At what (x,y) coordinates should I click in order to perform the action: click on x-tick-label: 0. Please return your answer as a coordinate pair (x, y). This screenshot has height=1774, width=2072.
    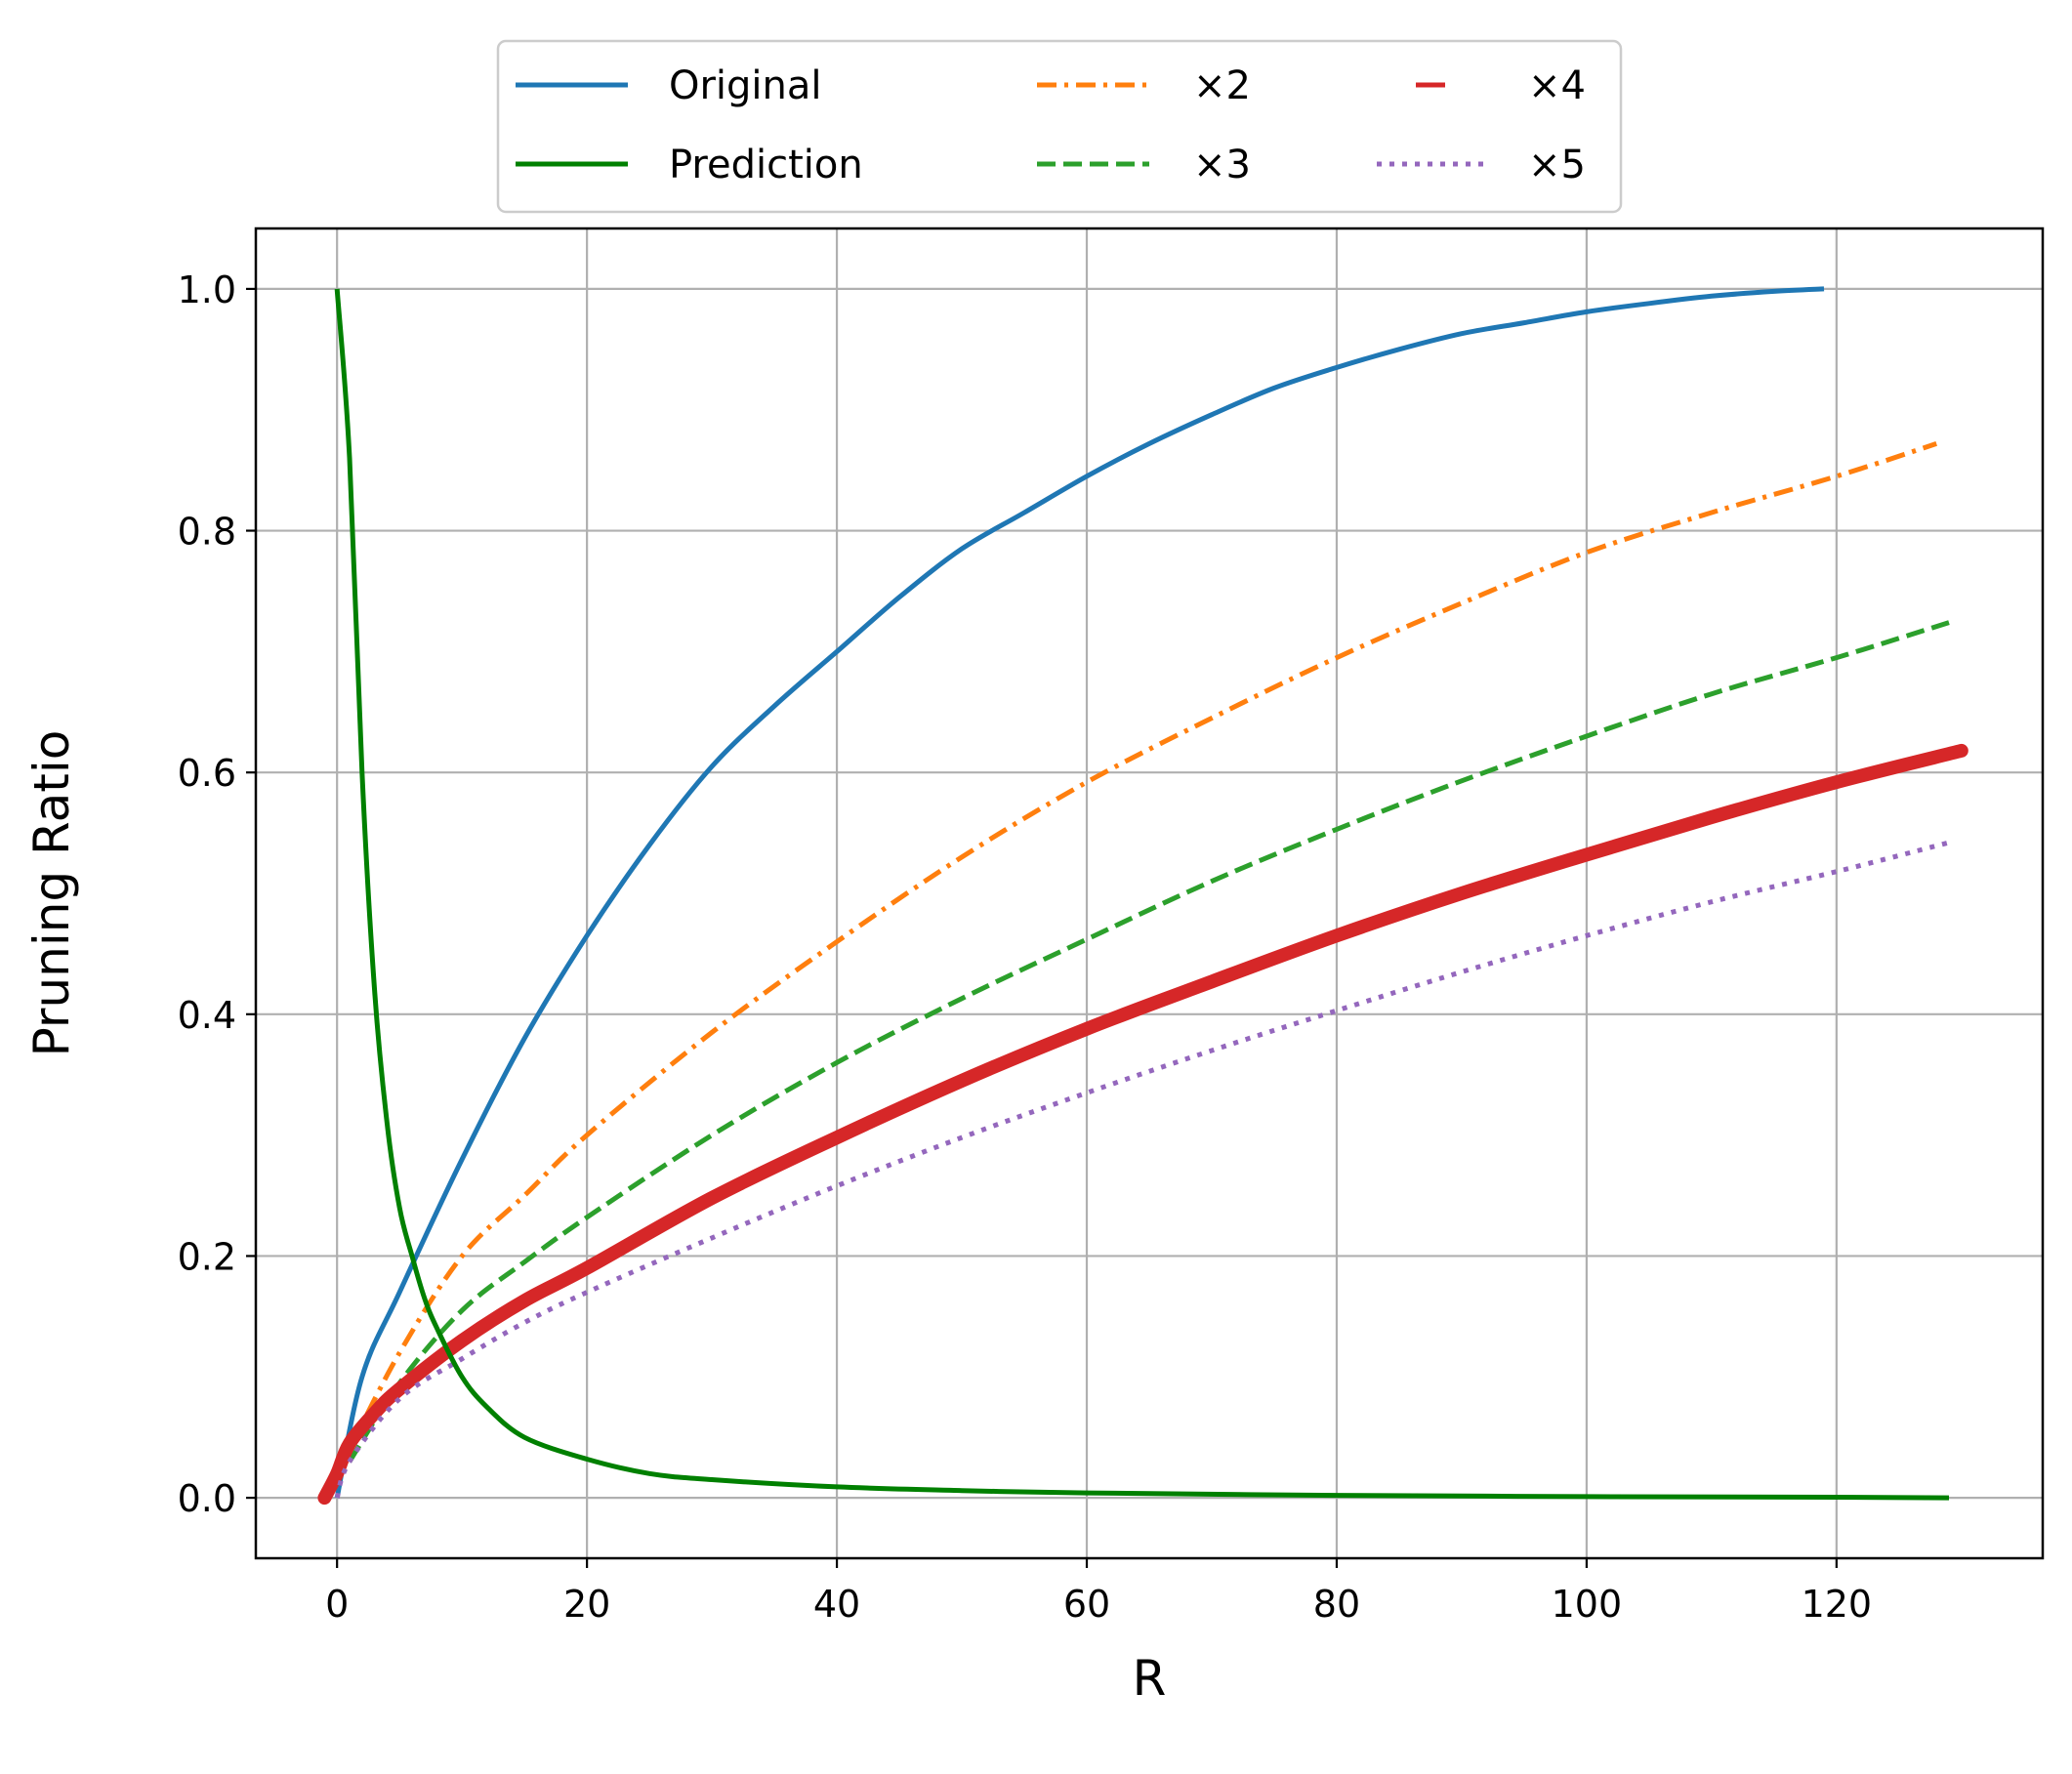
    Looking at the image, I should click on (337, 1604).